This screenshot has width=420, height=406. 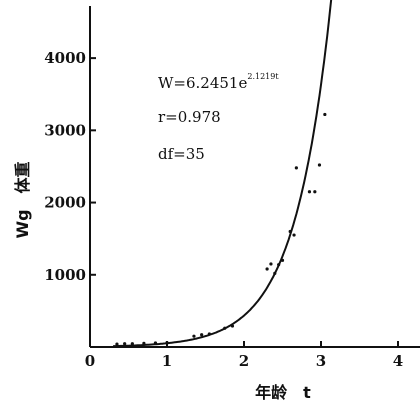 What do you see at coordinates (244, 361) in the screenshot?
I see `x-tick-label: 2` at bounding box center [244, 361].